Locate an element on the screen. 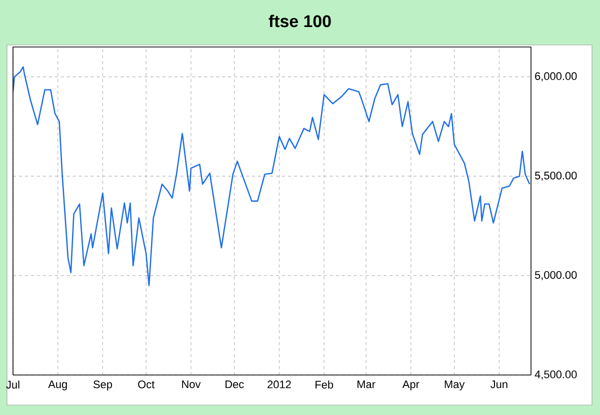 The width and height of the screenshot is (600, 415). x-tick-label: Nov is located at coordinates (191, 384).